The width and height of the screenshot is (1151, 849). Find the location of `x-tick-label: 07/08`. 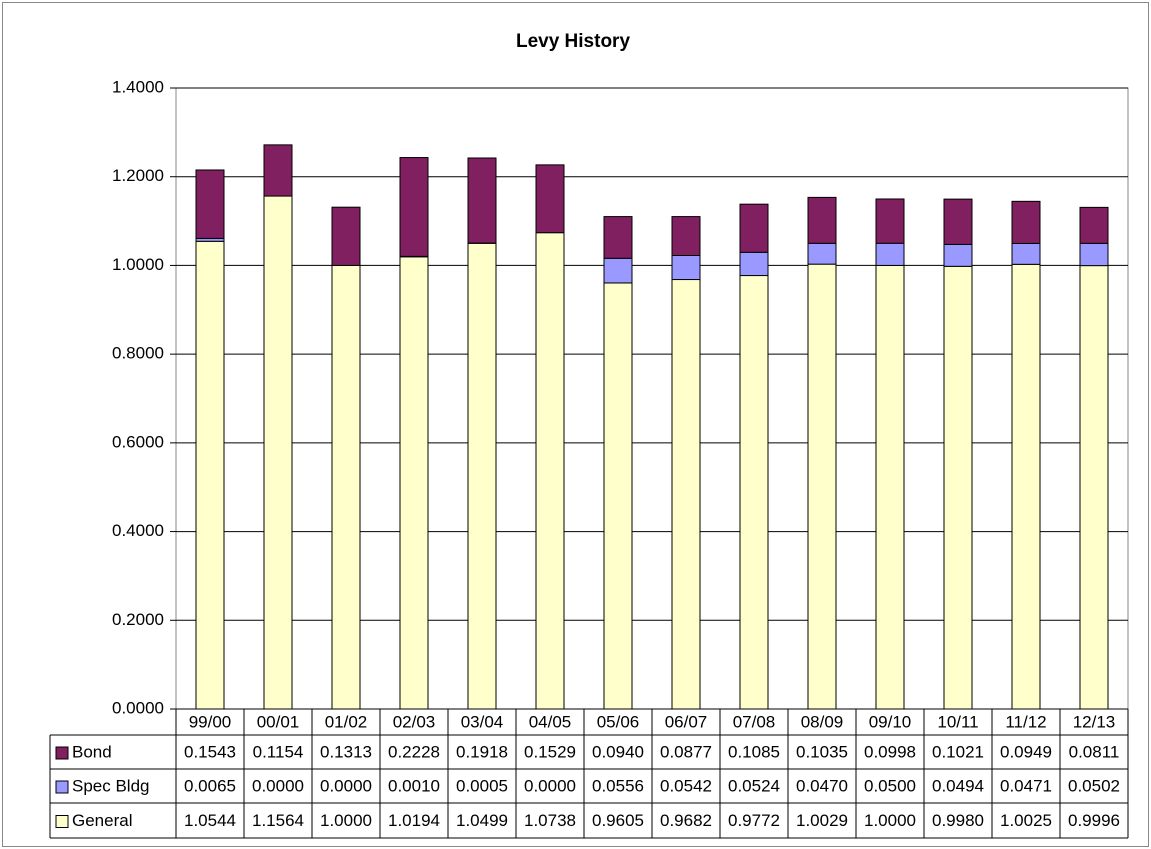

x-tick-label: 07/08 is located at coordinates (754, 721).